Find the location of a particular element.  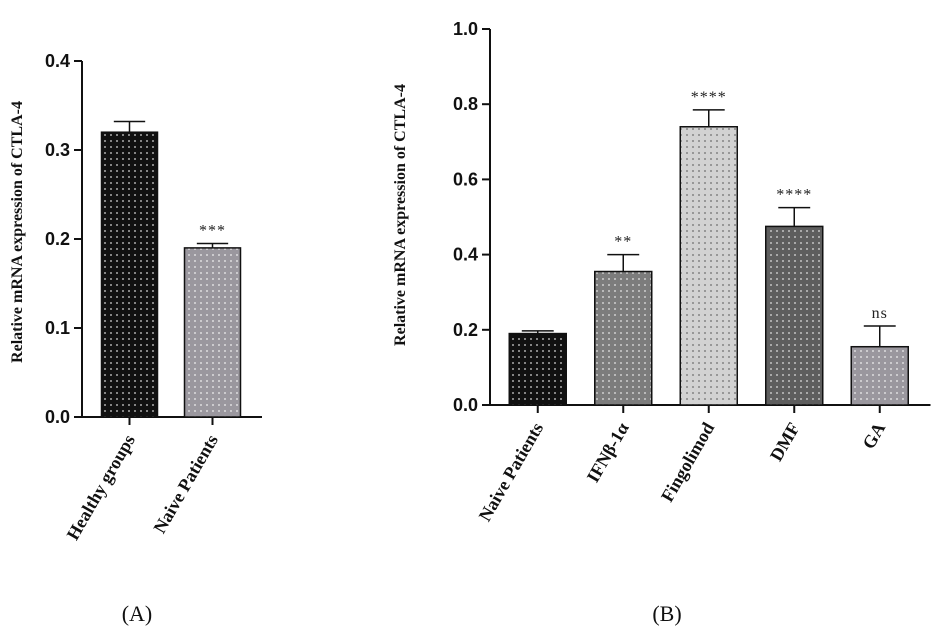

b-y-tick-label: 0.6 is located at coordinates (465, 179).